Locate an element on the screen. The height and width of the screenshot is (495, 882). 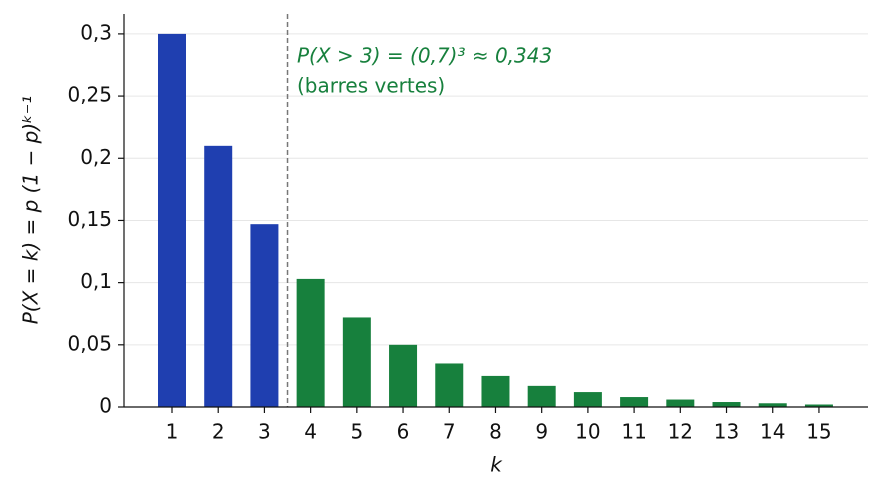
x-tick-label: 11 is located at coordinates (633, 432).